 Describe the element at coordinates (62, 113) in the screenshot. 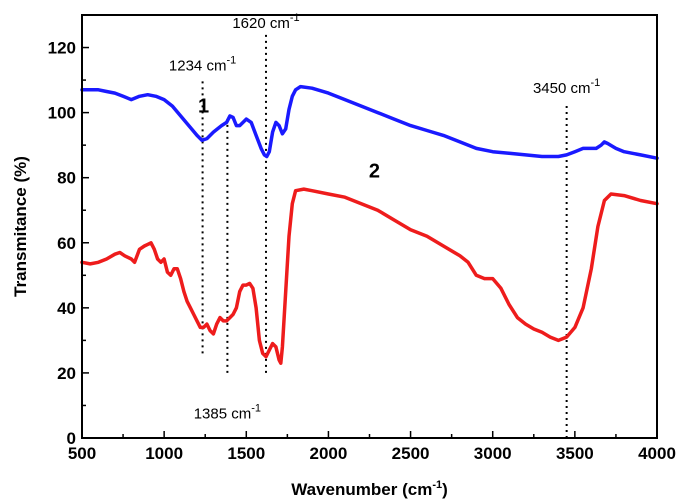

I see `y-tick-label: 100` at that location.